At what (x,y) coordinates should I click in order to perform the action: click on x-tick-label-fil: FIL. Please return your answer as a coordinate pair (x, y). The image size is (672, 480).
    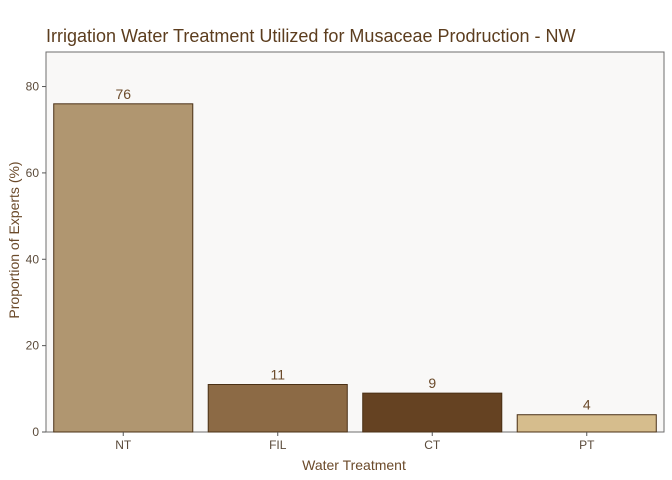
    Looking at the image, I should click on (278, 445).